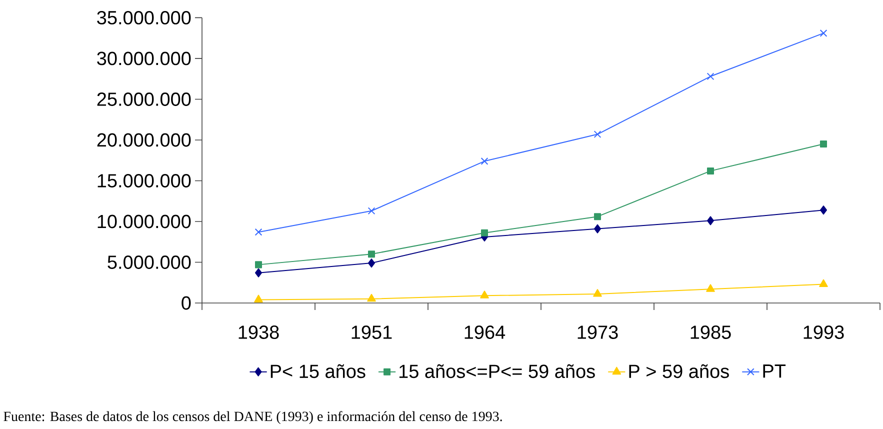 Image resolution: width=883 pixels, height=429 pixels. Describe the element at coordinates (372, 332) in the screenshot. I see `x-tick-label: 1951` at that location.